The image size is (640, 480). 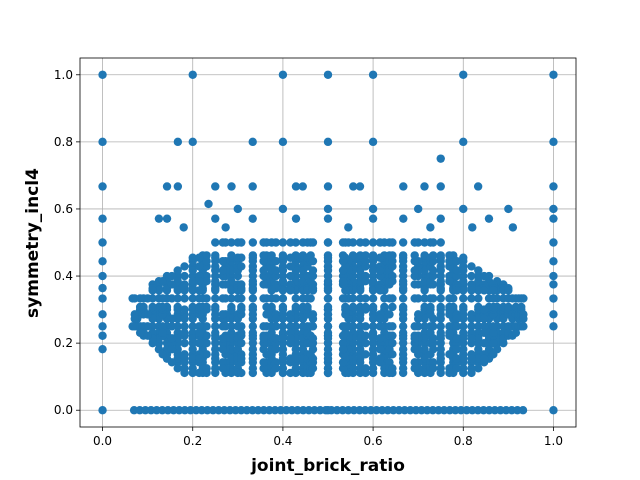 What do you see at coordinates (63, 276) in the screenshot?
I see `y-tick-label: 0.4` at bounding box center [63, 276].